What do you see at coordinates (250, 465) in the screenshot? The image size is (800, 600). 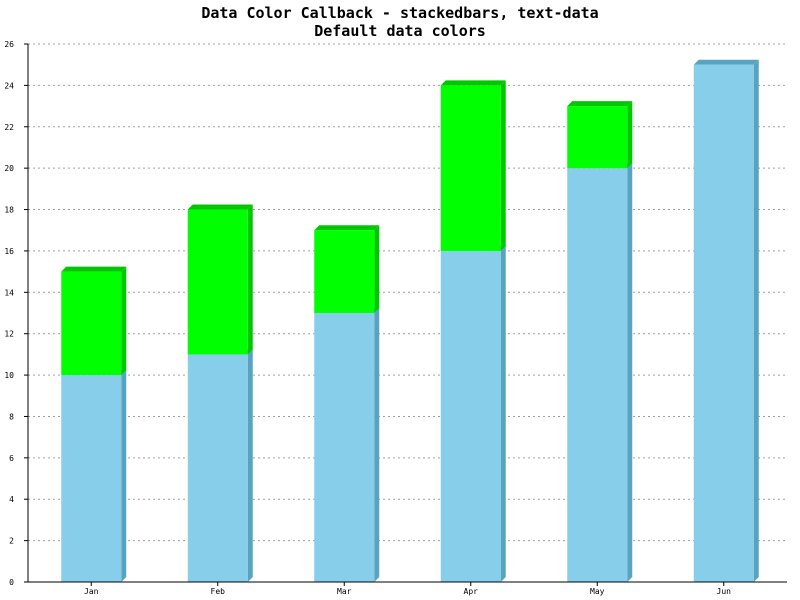 I see `bar-side-feb-s0` at bounding box center [250, 465].